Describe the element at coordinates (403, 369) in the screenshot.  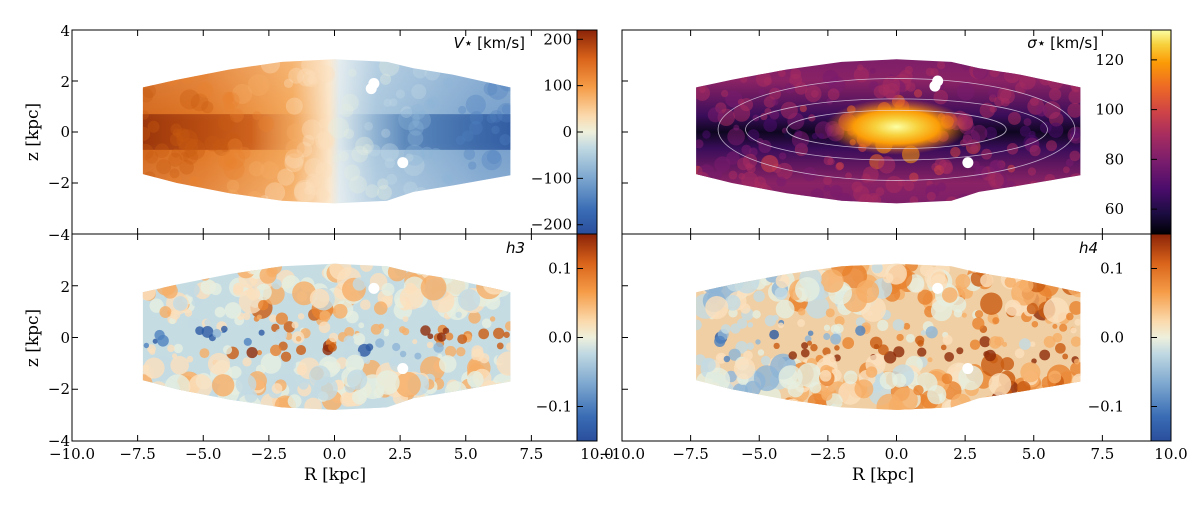
I see `masked-point` at that location.